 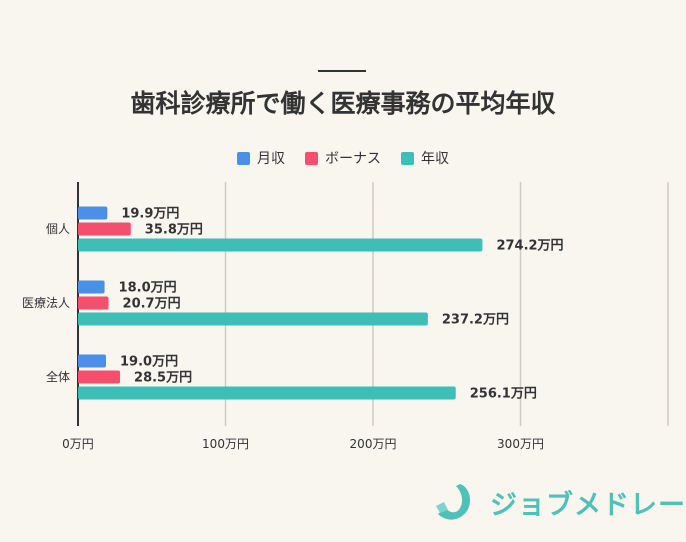 What do you see at coordinates (588, 505) in the screenshot?
I see `logo-text: ジョブメドレー` at bounding box center [588, 505].